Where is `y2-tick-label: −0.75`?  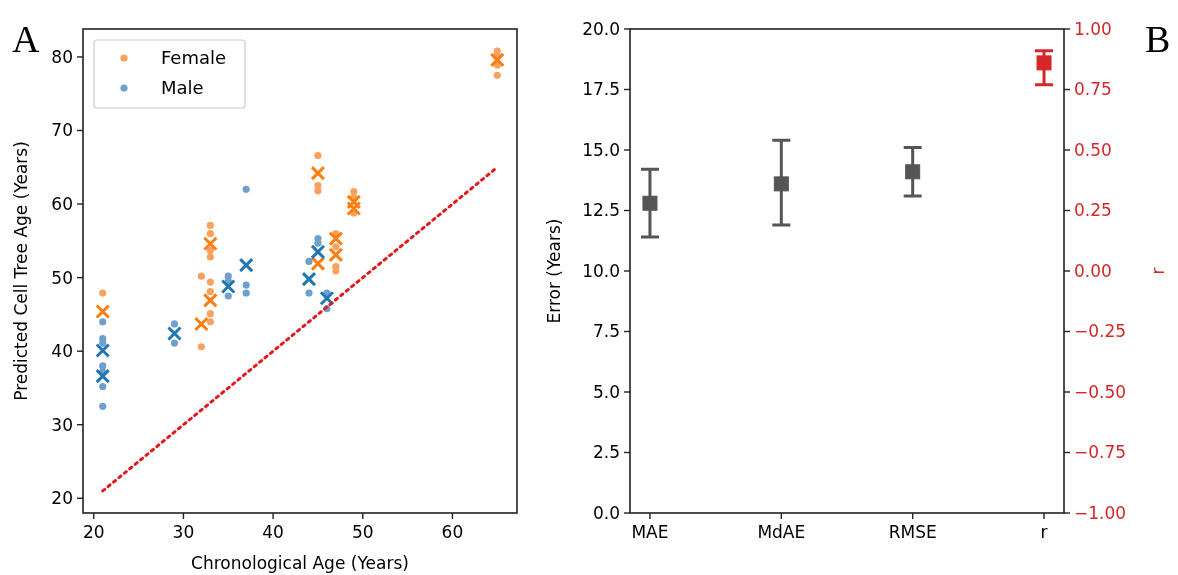
y2-tick-label: −0.75 is located at coordinates (1100, 452).